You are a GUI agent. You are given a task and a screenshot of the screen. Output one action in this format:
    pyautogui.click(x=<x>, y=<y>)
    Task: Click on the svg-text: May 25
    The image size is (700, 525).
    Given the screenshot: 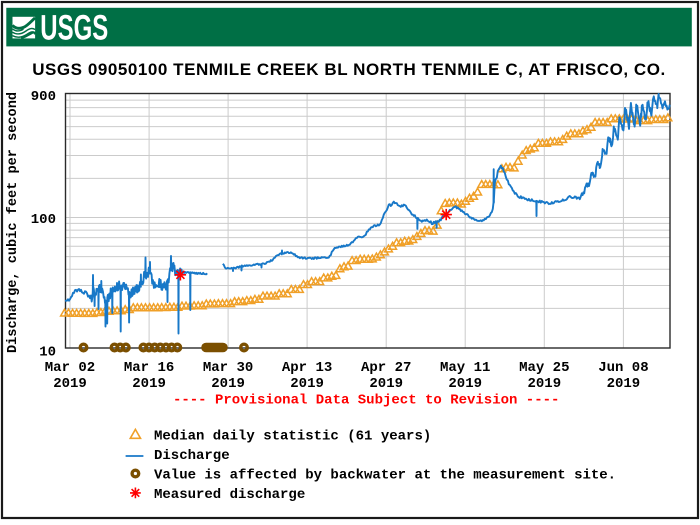 What is the action you would take?
    pyautogui.click(x=544, y=368)
    